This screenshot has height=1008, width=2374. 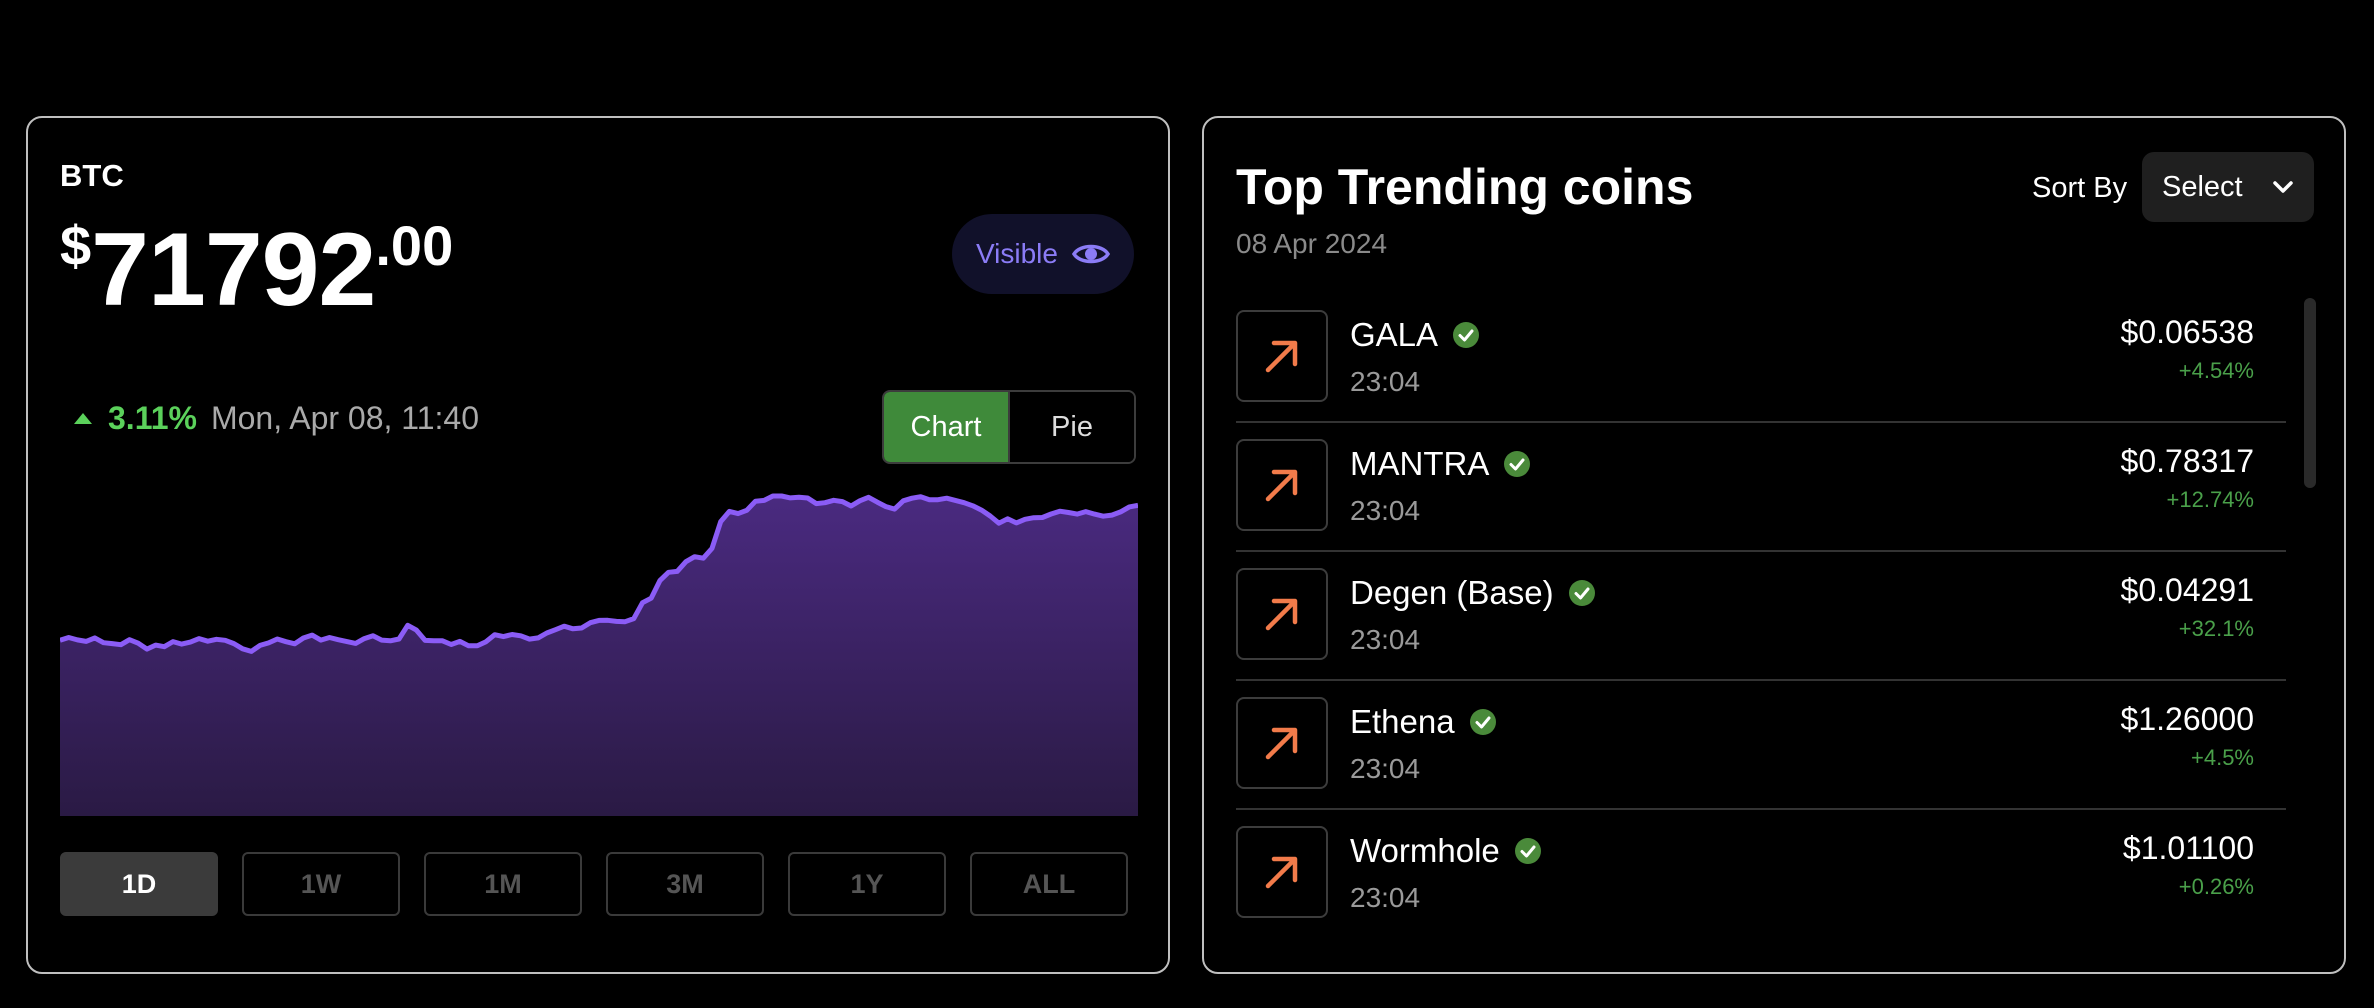 What do you see at coordinates (599, 573) in the screenshot?
I see `price-line-series` at bounding box center [599, 573].